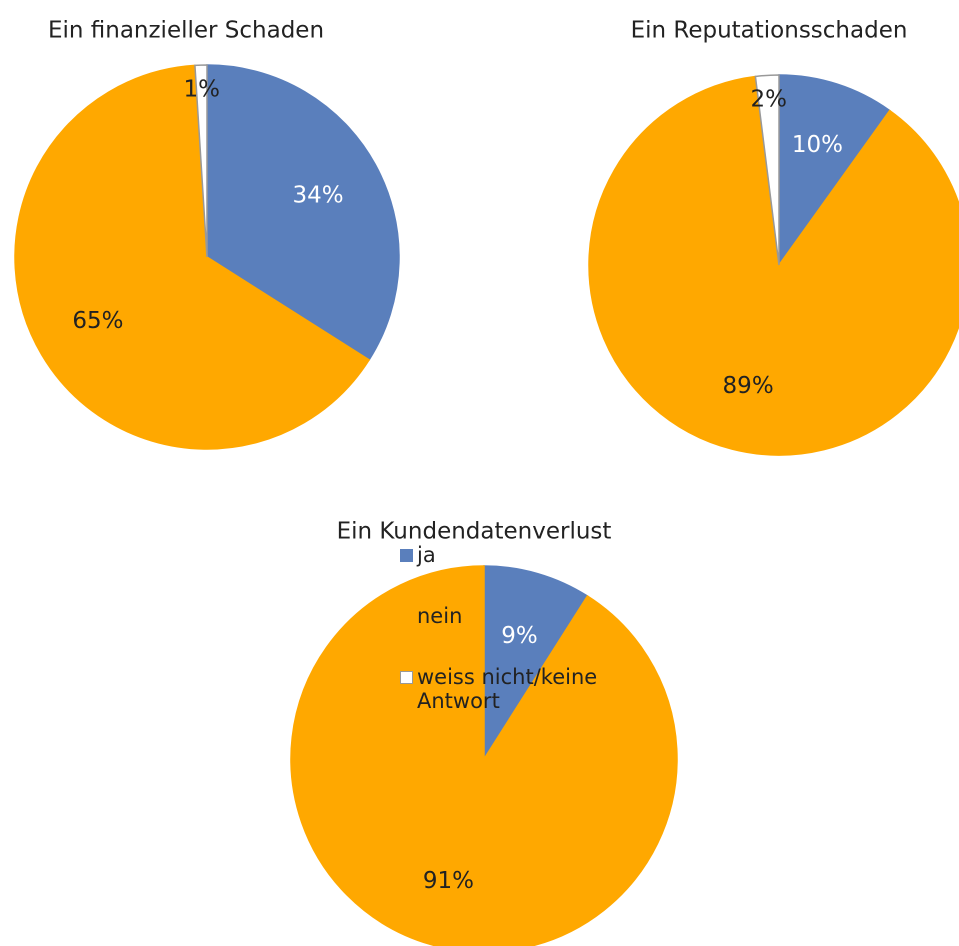  What do you see at coordinates (440, 616) in the screenshot?
I see `legend-label: nein` at bounding box center [440, 616].